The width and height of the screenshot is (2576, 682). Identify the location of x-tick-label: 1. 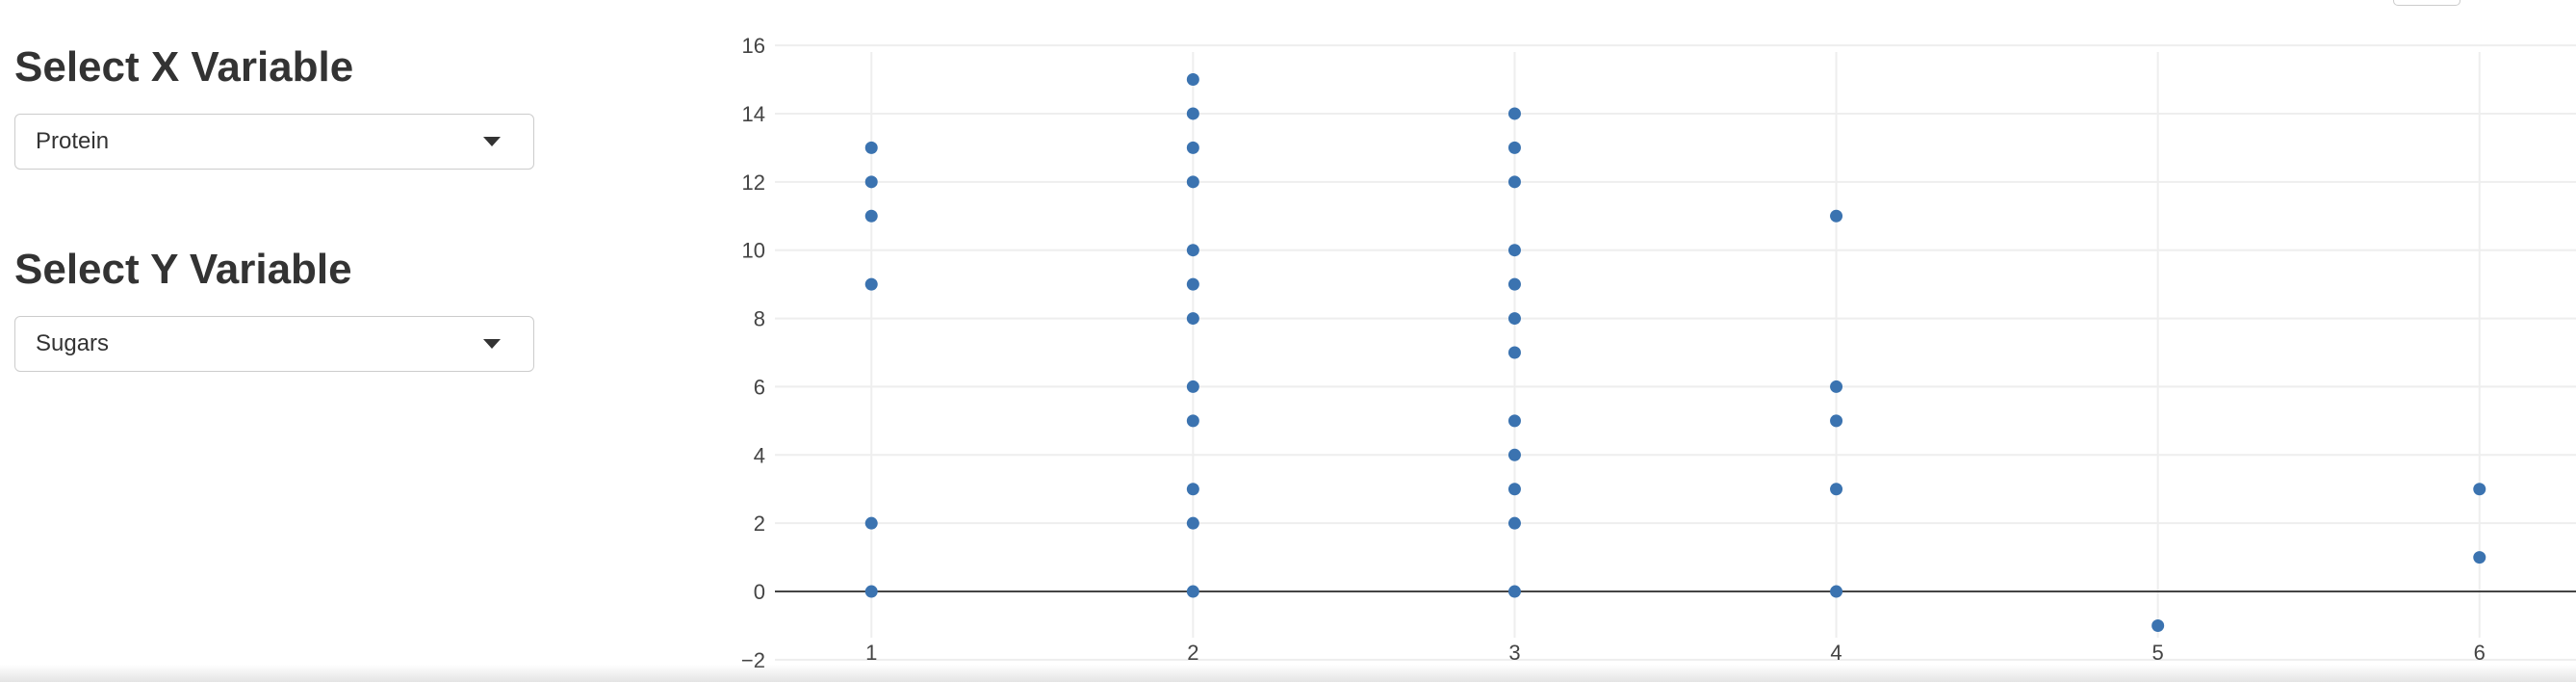
(871, 653).